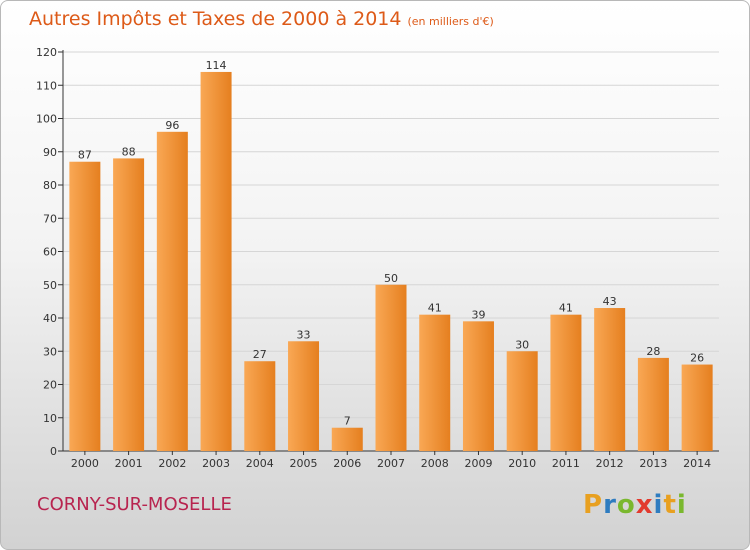 This screenshot has width=750, height=550. Describe the element at coordinates (216, 463) in the screenshot. I see `x-tick-label: 2003` at that location.